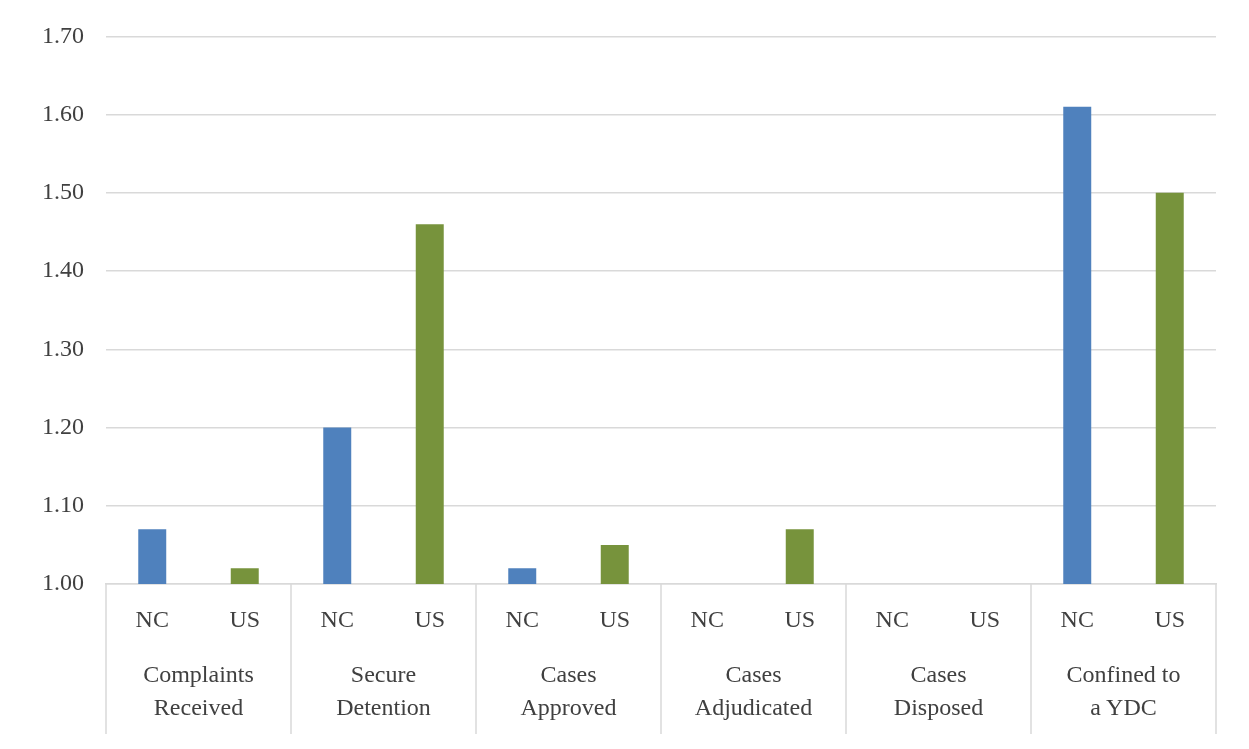  I want to click on y-tick-label: 1.60, so click(63, 112).